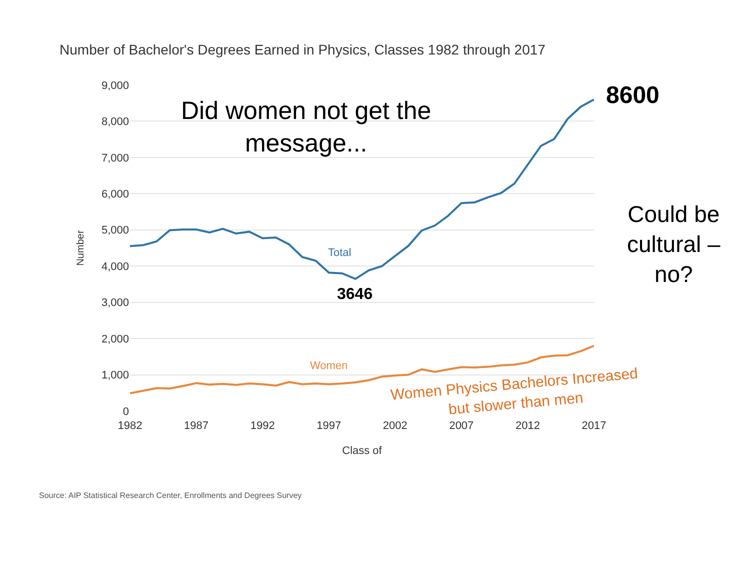  What do you see at coordinates (115, 266) in the screenshot?
I see `y-tick-label: 4,000` at bounding box center [115, 266].